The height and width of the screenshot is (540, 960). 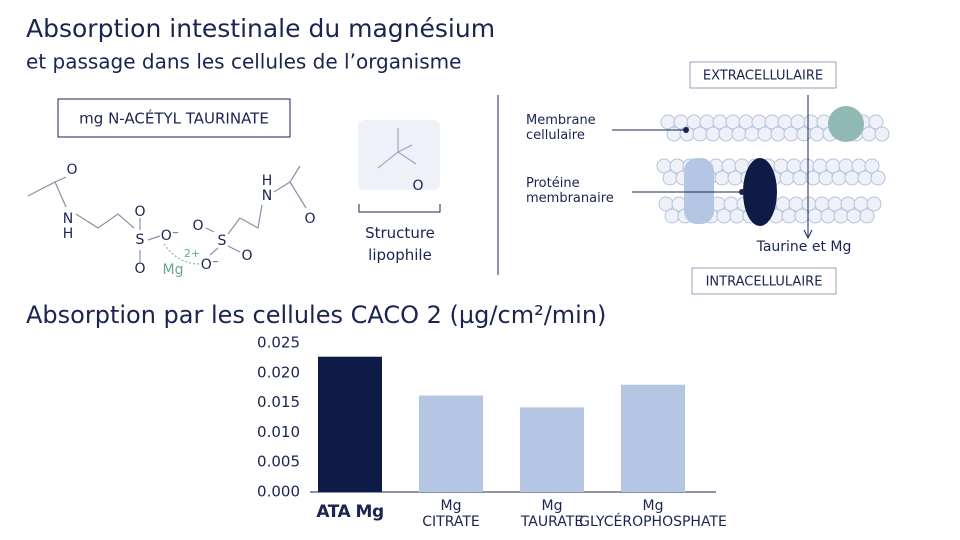 What do you see at coordinates (260, 28) in the screenshot?
I see `title: Absorption intestinale du magnésium` at bounding box center [260, 28].